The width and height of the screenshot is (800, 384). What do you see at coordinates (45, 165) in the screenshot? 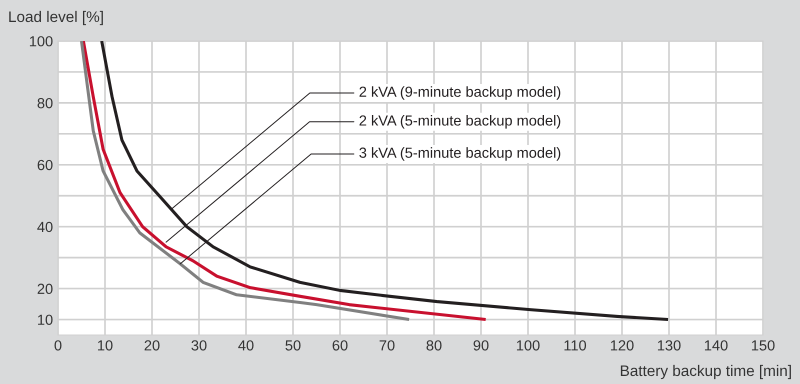
I see `y-tick-label: 60` at bounding box center [45, 165].